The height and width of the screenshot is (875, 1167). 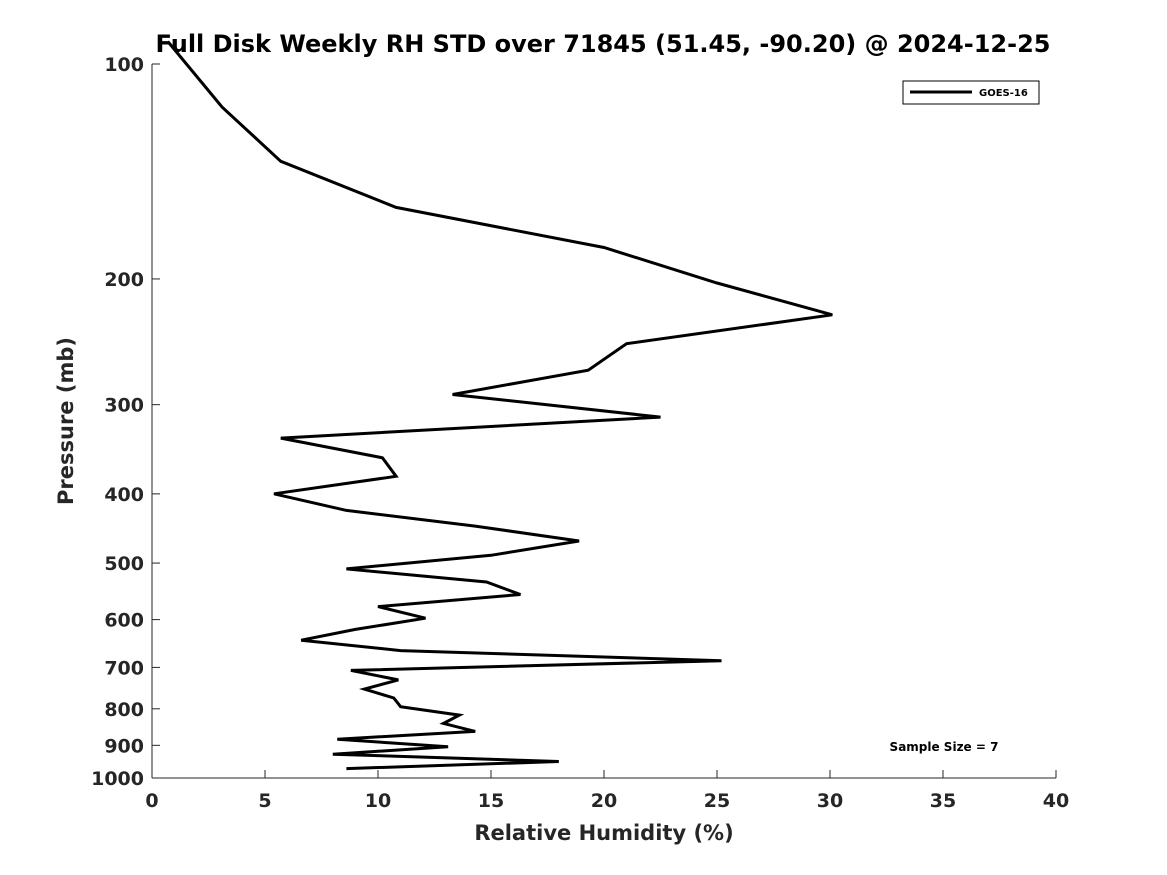 What do you see at coordinates (124, 406) in the screenshot?
I see `y-tick-label: 300` at bounding box center [124, 406].